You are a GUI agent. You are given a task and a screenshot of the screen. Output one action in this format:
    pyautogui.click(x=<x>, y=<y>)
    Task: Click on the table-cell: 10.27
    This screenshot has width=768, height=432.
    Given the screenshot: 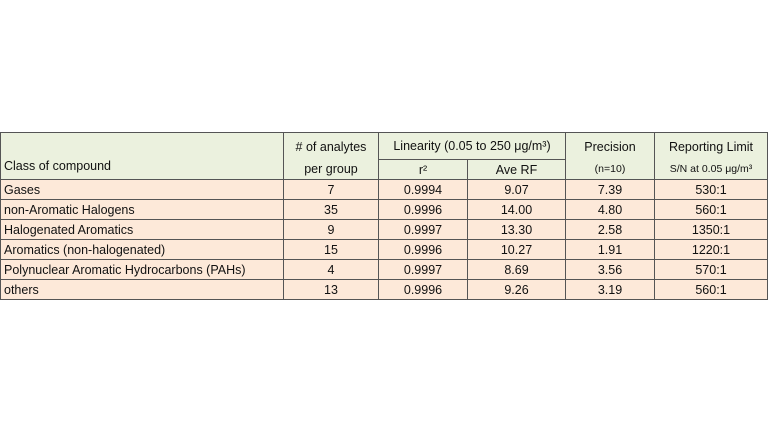 What is the action you would take?
    pyautogui.click(x=516, y=249)
    